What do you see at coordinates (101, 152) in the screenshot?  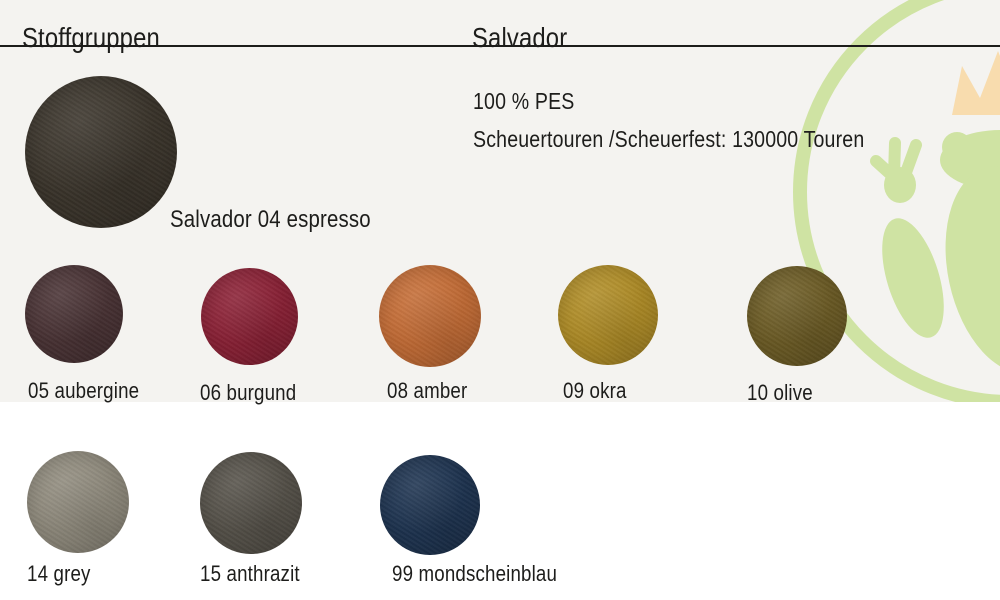 I see `swatch-espresso-circle` at bounding box center [101, 152].